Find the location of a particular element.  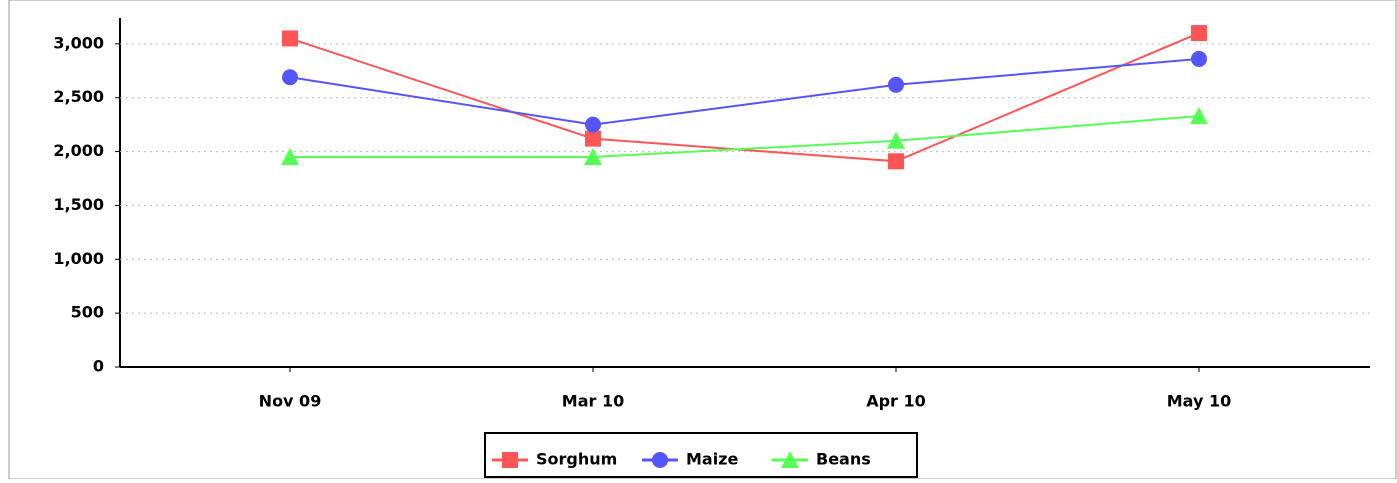

y-tick-label: 0 is located at coordinates (98, 366).